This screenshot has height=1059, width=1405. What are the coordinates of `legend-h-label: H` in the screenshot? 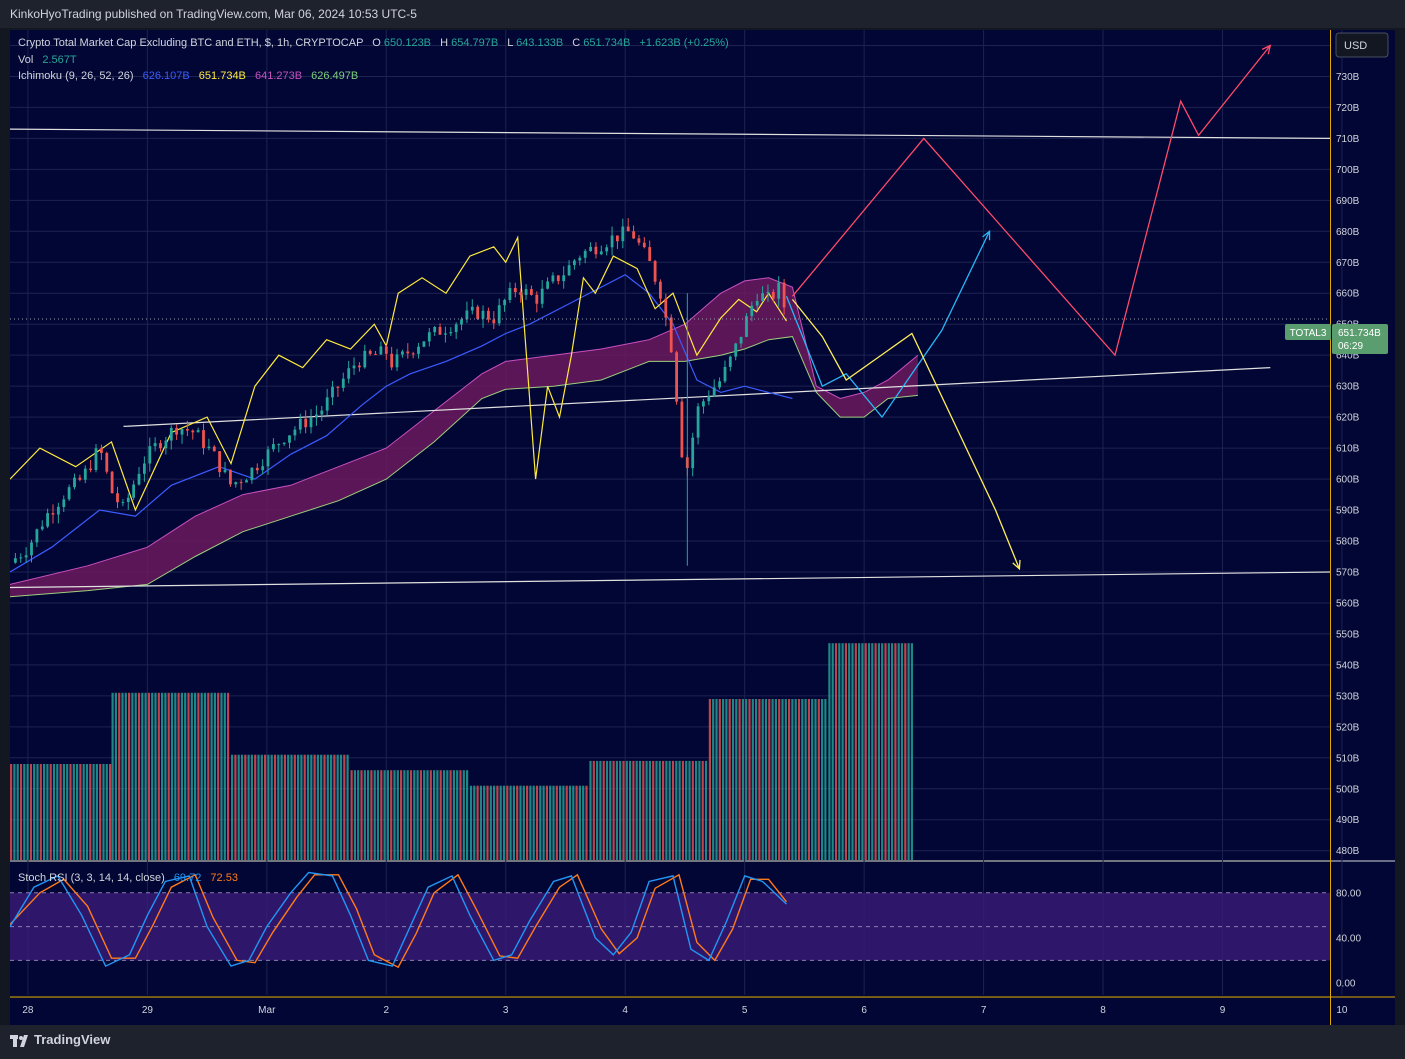 It's located at (444, 43).